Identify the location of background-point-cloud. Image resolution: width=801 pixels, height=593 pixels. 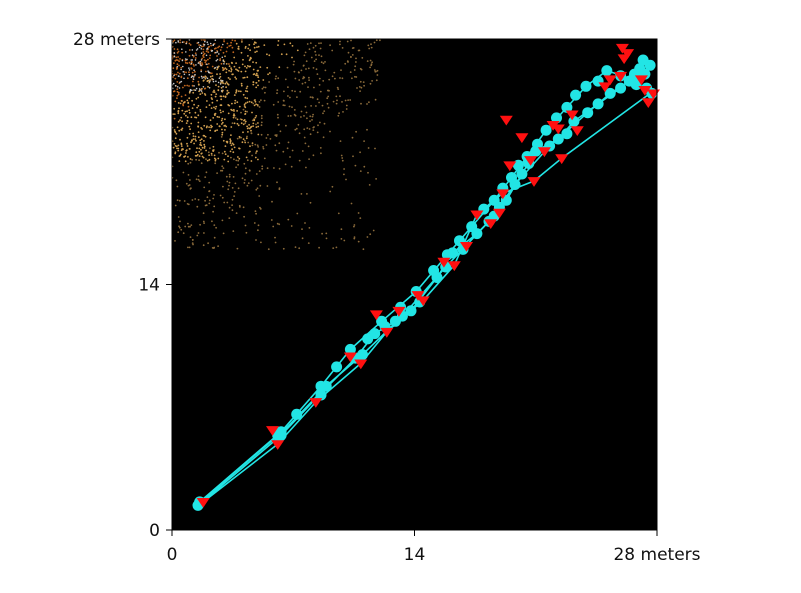
(276, 145).